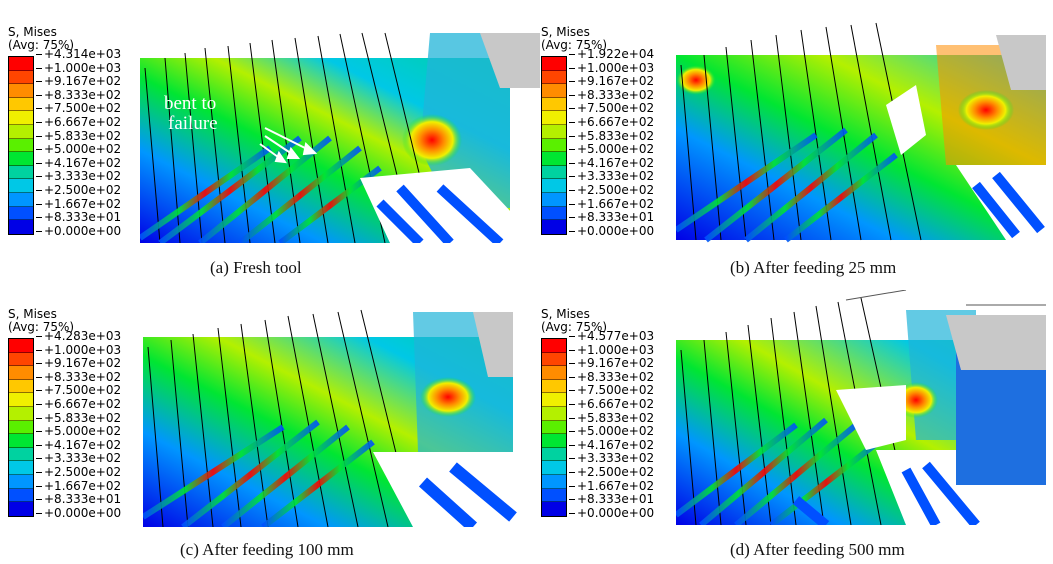 The width and height of the screenshot is (1053, 564). I want to click on caption: (a) Fresh tool, so click(256, 267).